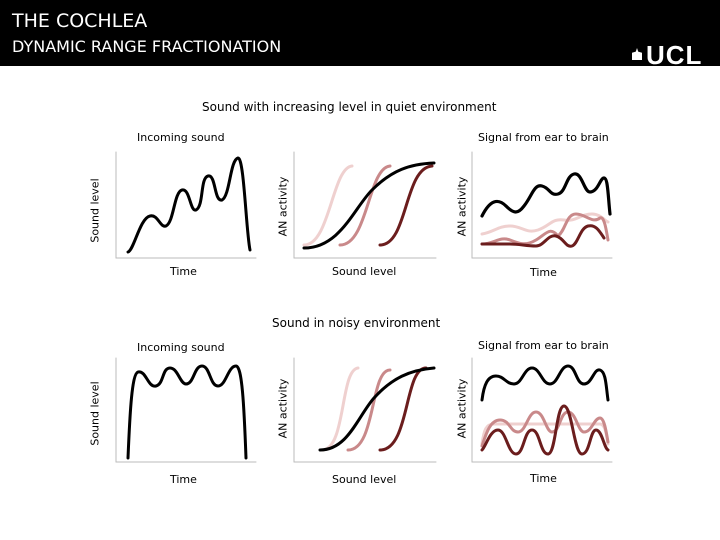 Image resolution: width=720 pixels, height=540 pixels. Describe the element at coordinates (403, 409) in the screenshot. I see `noisy-curve-dark` at that location.